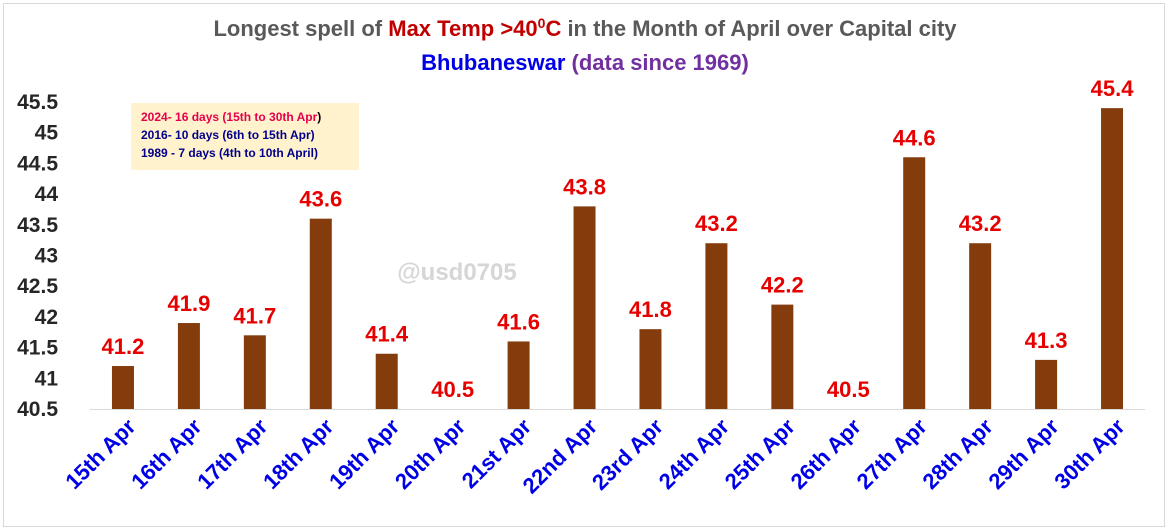 This screenshot has height=532, width=1170. What do you see at coordinates (660, 62) in the screenshot?
I see `subtitle-segment: data since 1969` at bounding box center [660, 62].